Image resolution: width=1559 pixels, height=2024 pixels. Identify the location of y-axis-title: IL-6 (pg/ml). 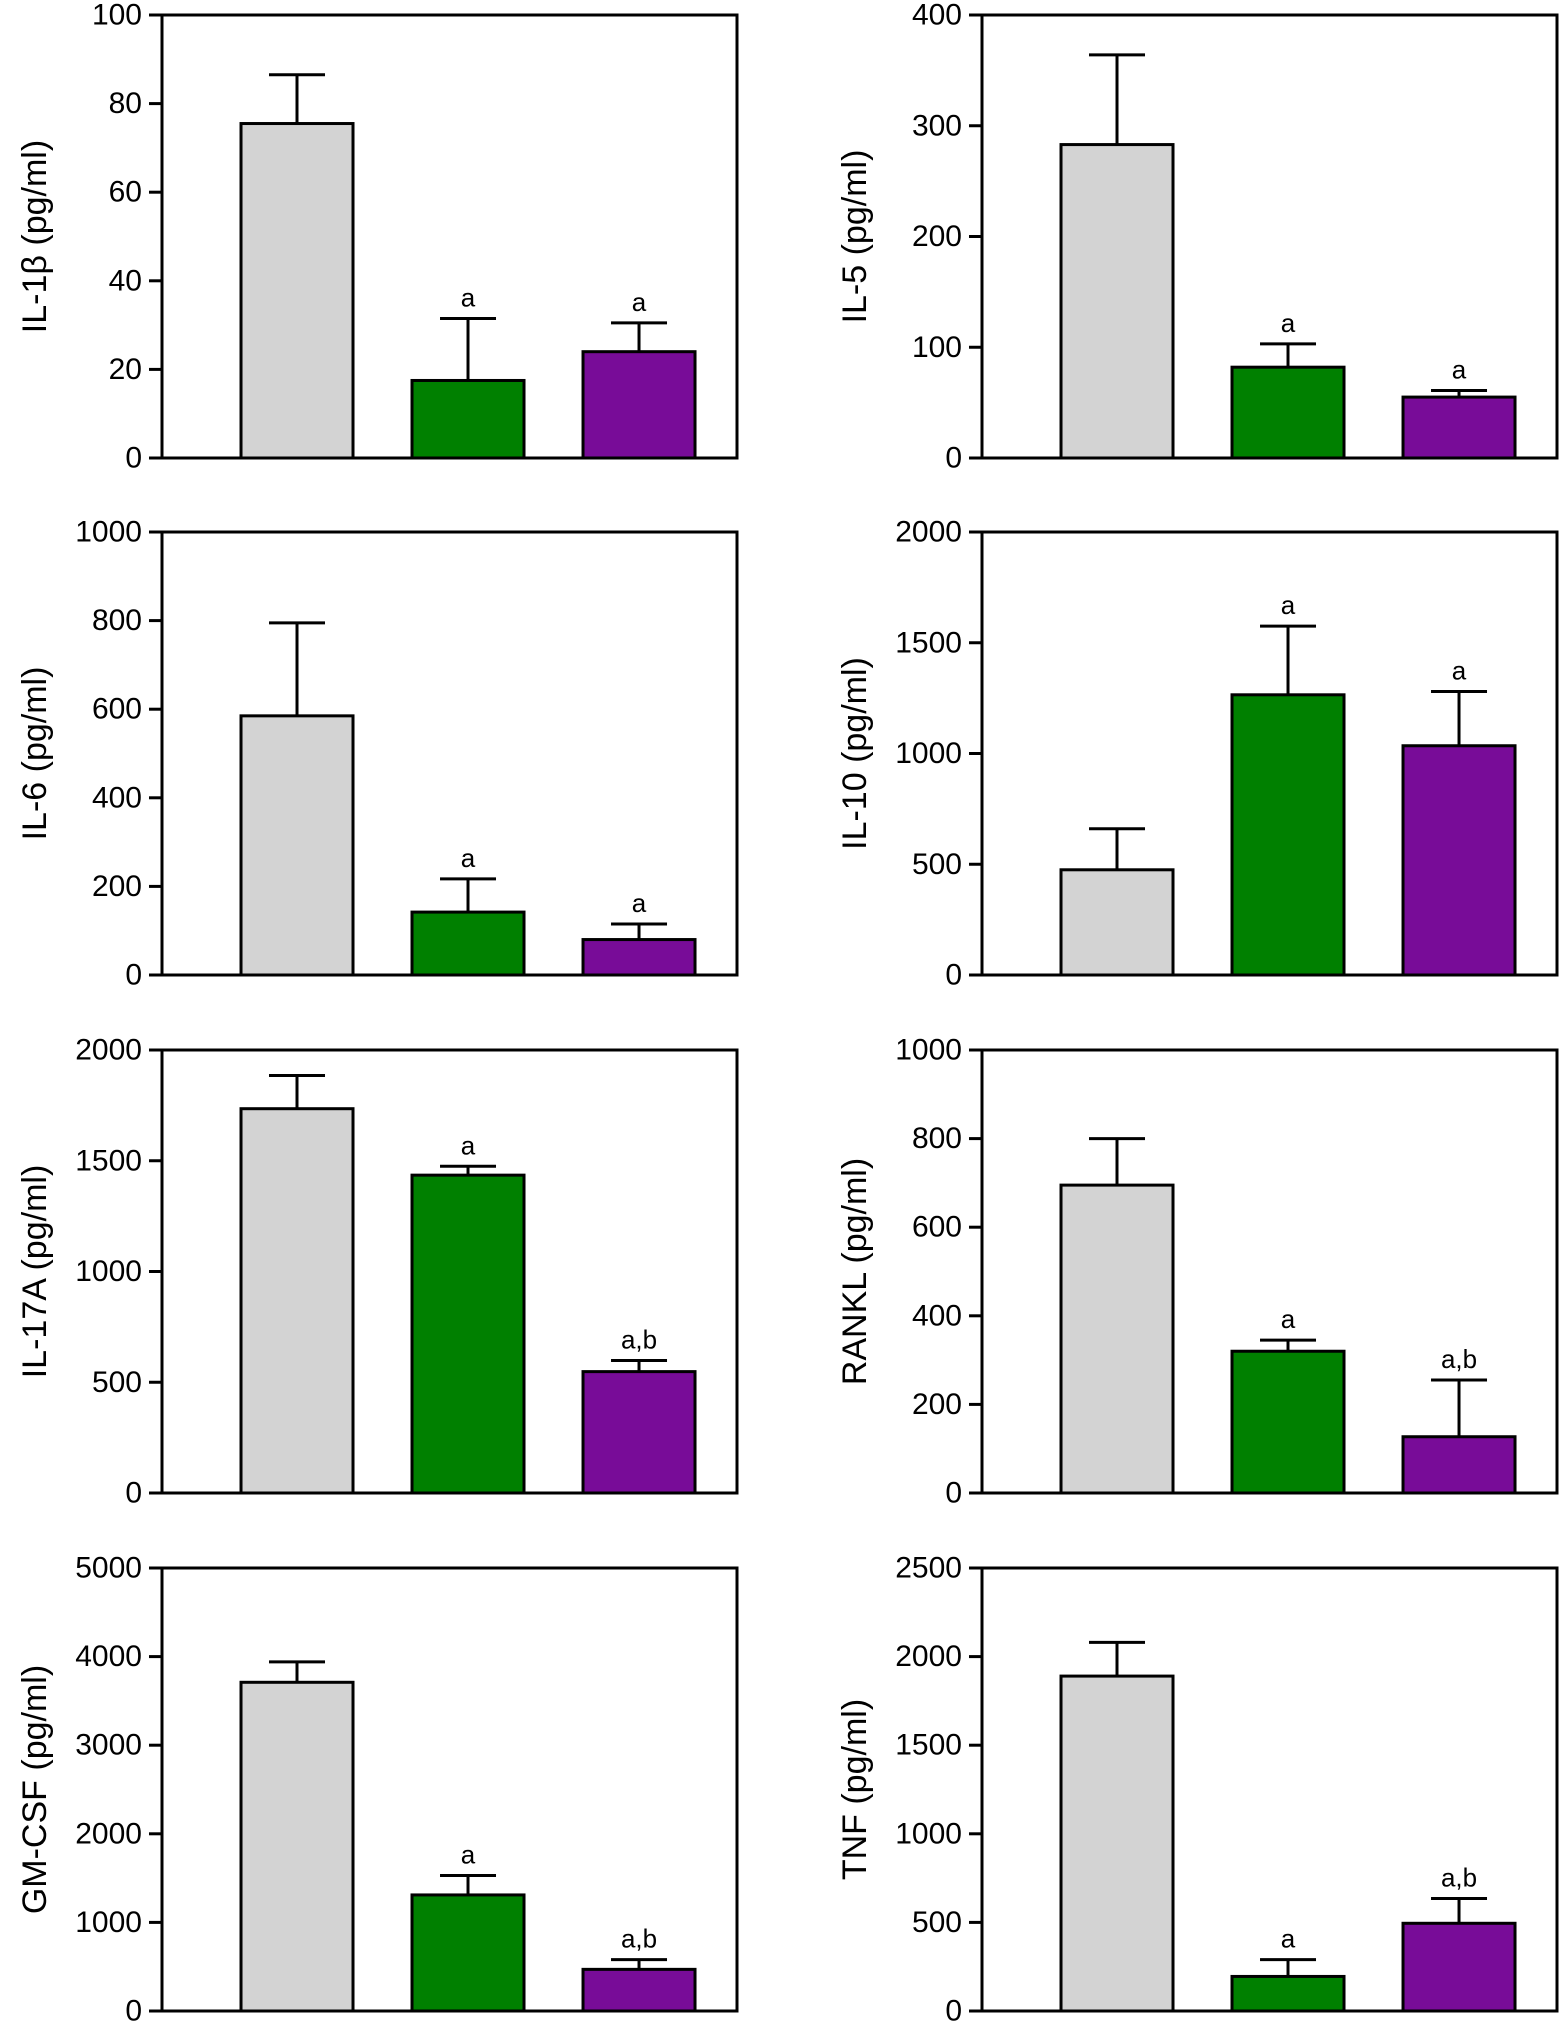
(35, 754).